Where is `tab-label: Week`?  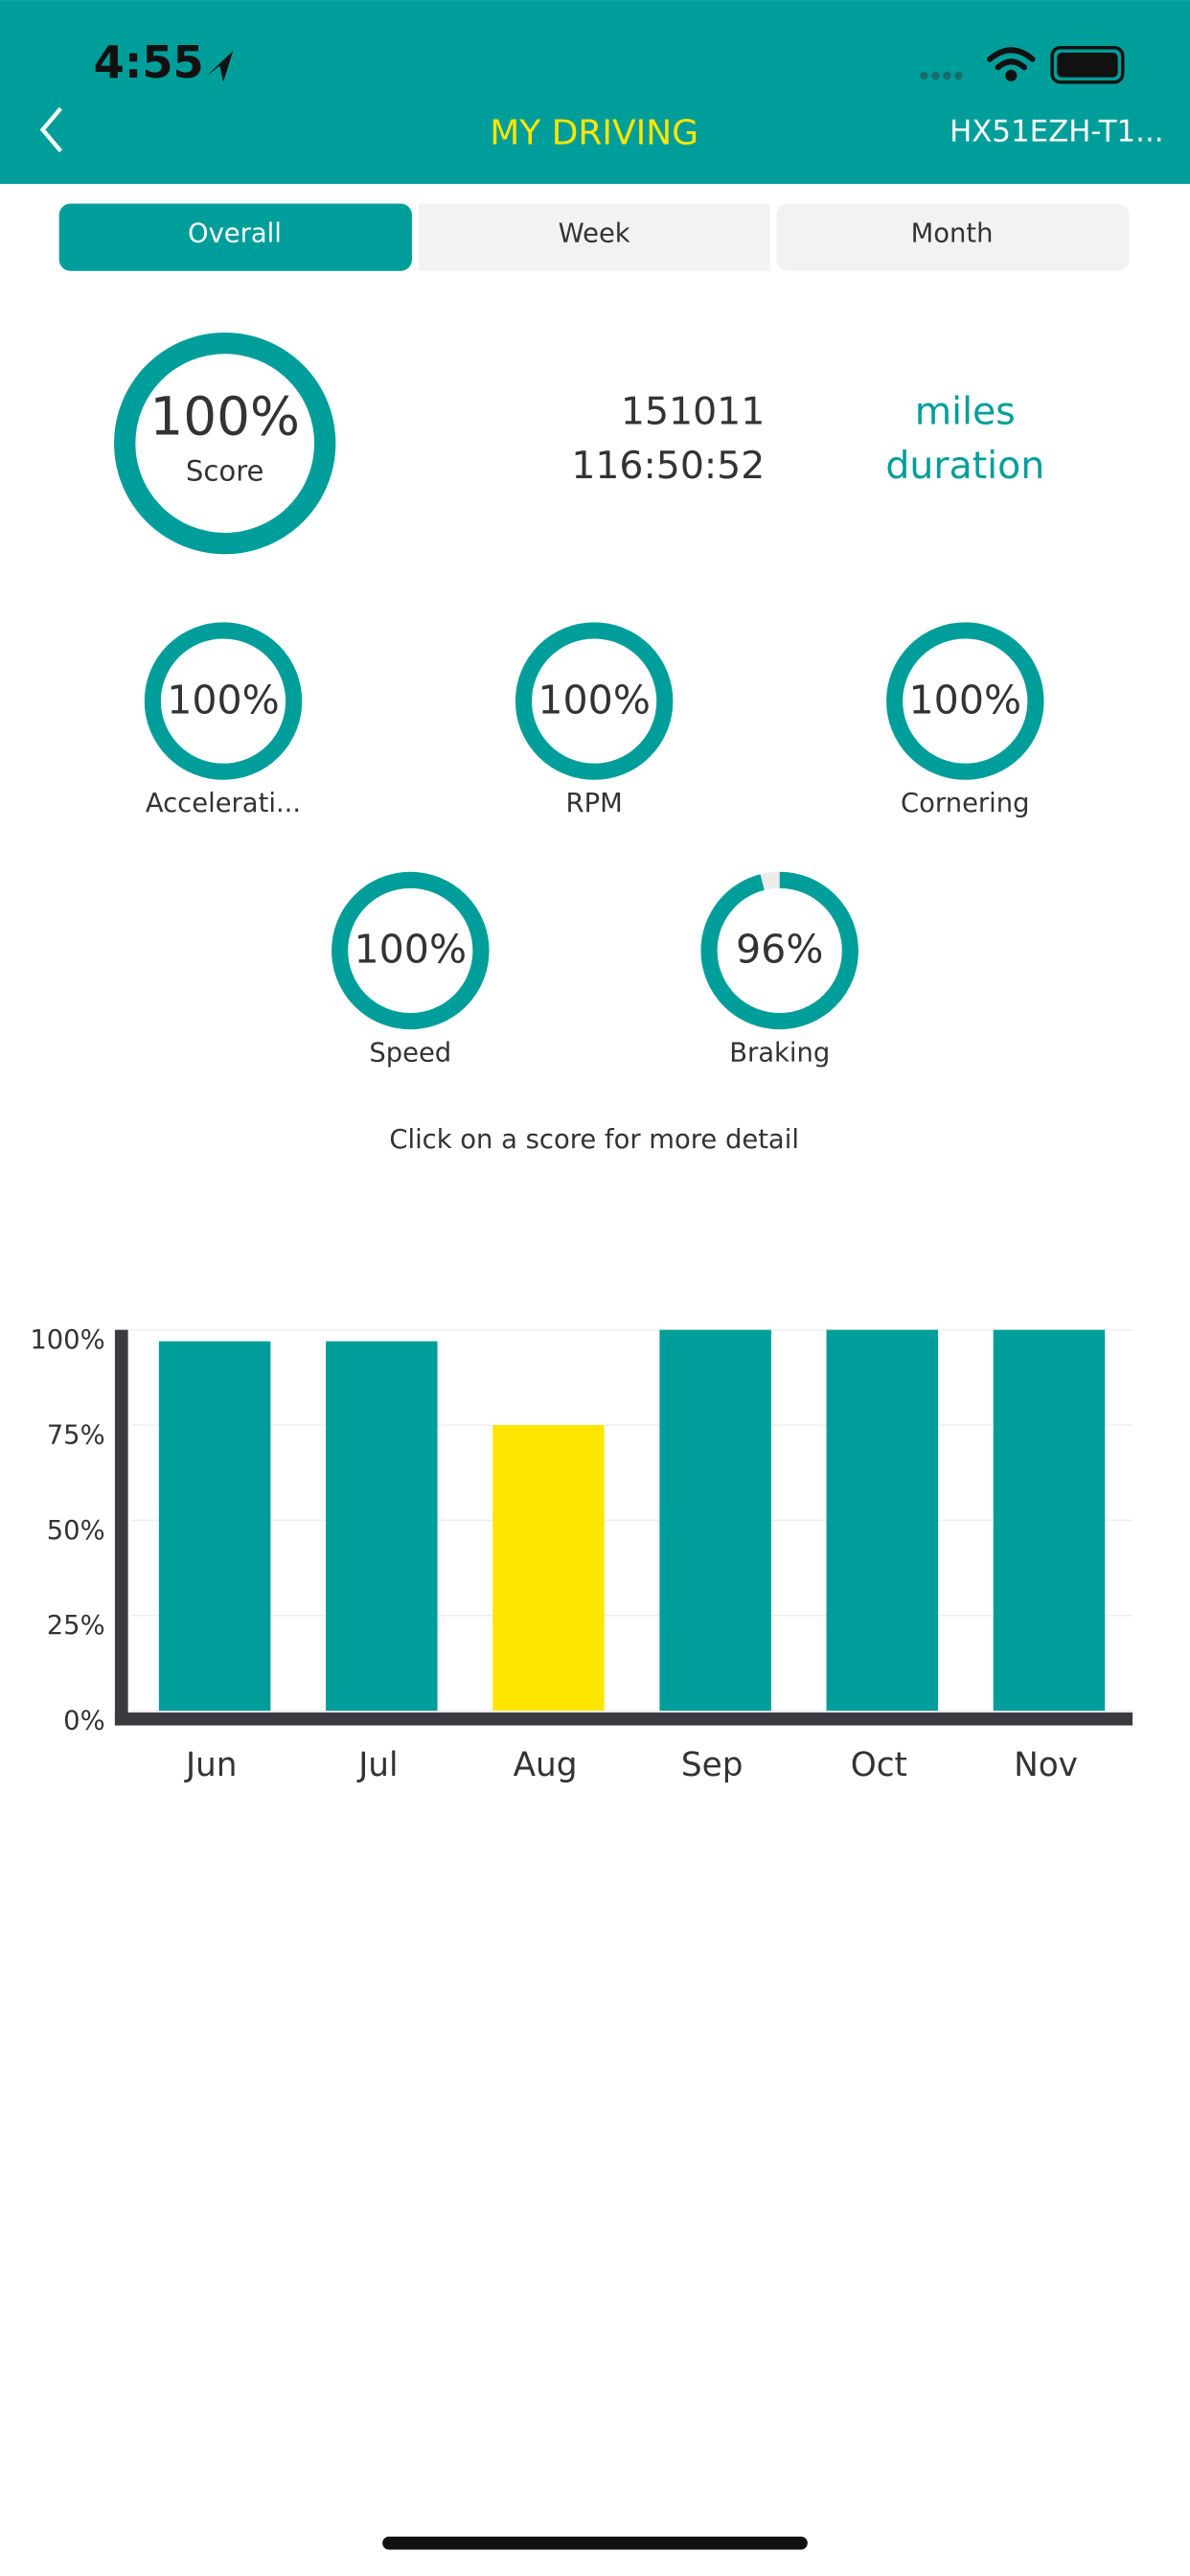
tab-label: Week is located at coordinates (594, 234).